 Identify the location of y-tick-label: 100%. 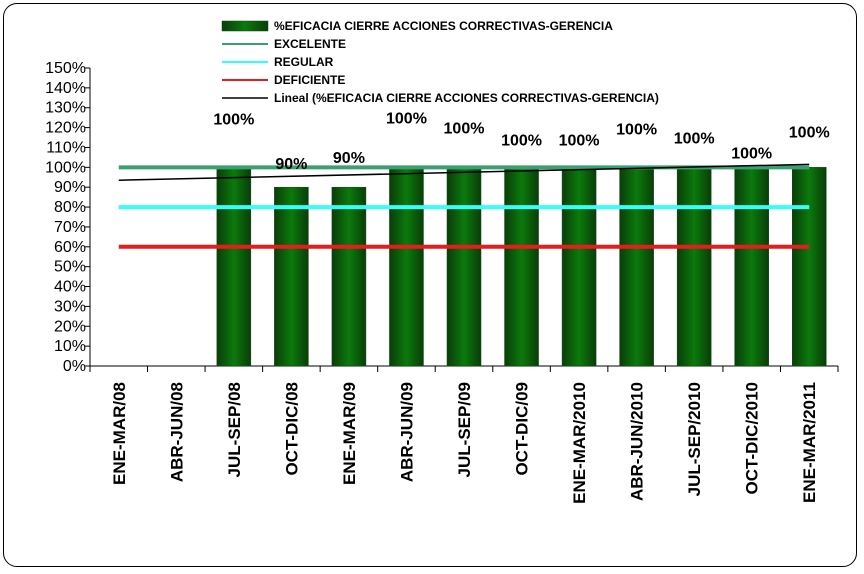
(65, 167).